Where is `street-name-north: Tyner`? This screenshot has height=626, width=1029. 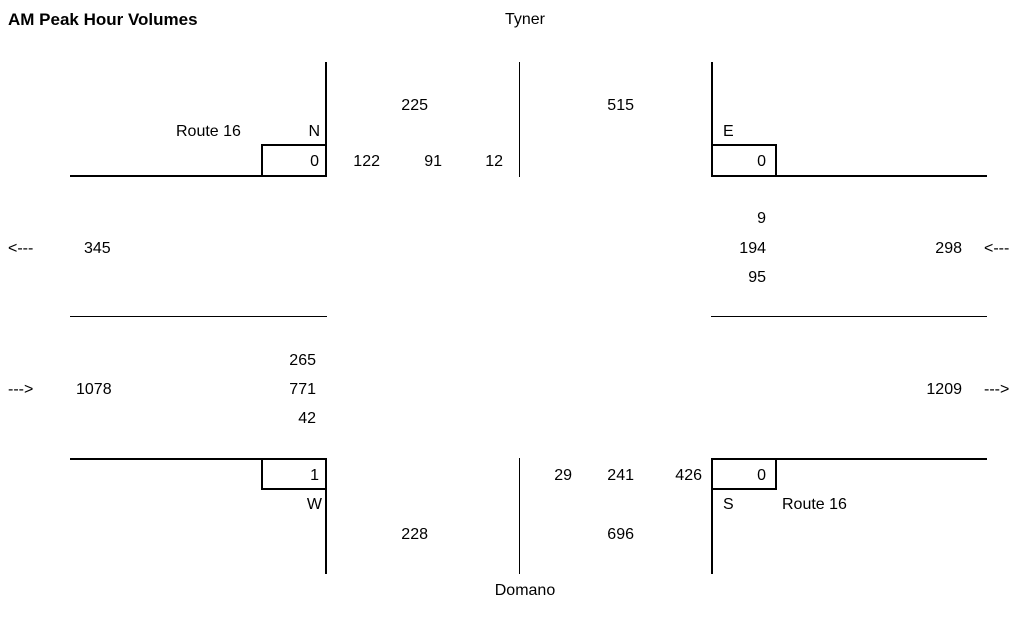 street-name-north: Tyner is located at coordinates (524, 19).